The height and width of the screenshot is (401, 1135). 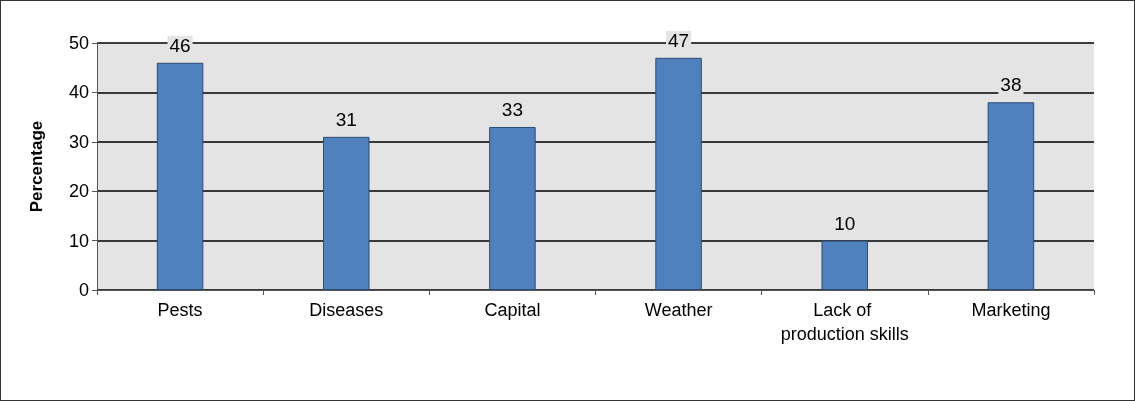 I want to click on y-tick-label: 0, so click(x=83, y=290).